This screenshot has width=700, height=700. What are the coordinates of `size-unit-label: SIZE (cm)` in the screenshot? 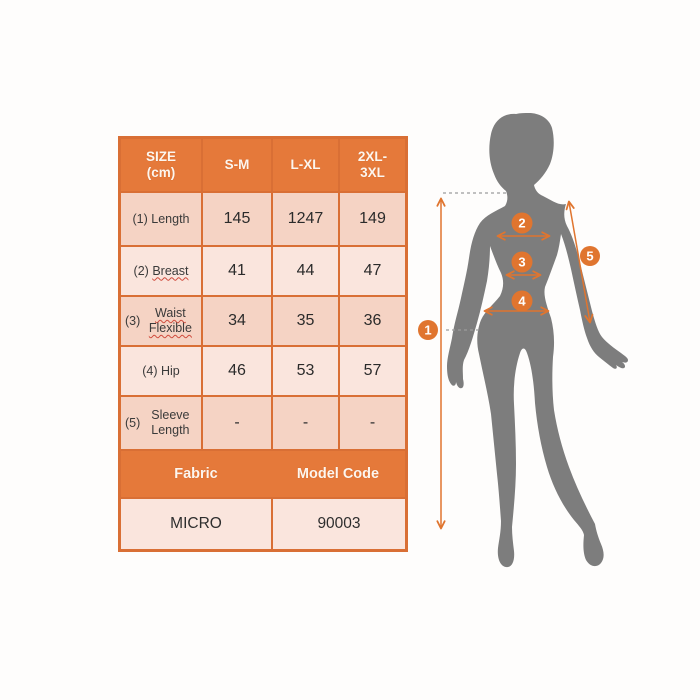 It's located at (160, 164).